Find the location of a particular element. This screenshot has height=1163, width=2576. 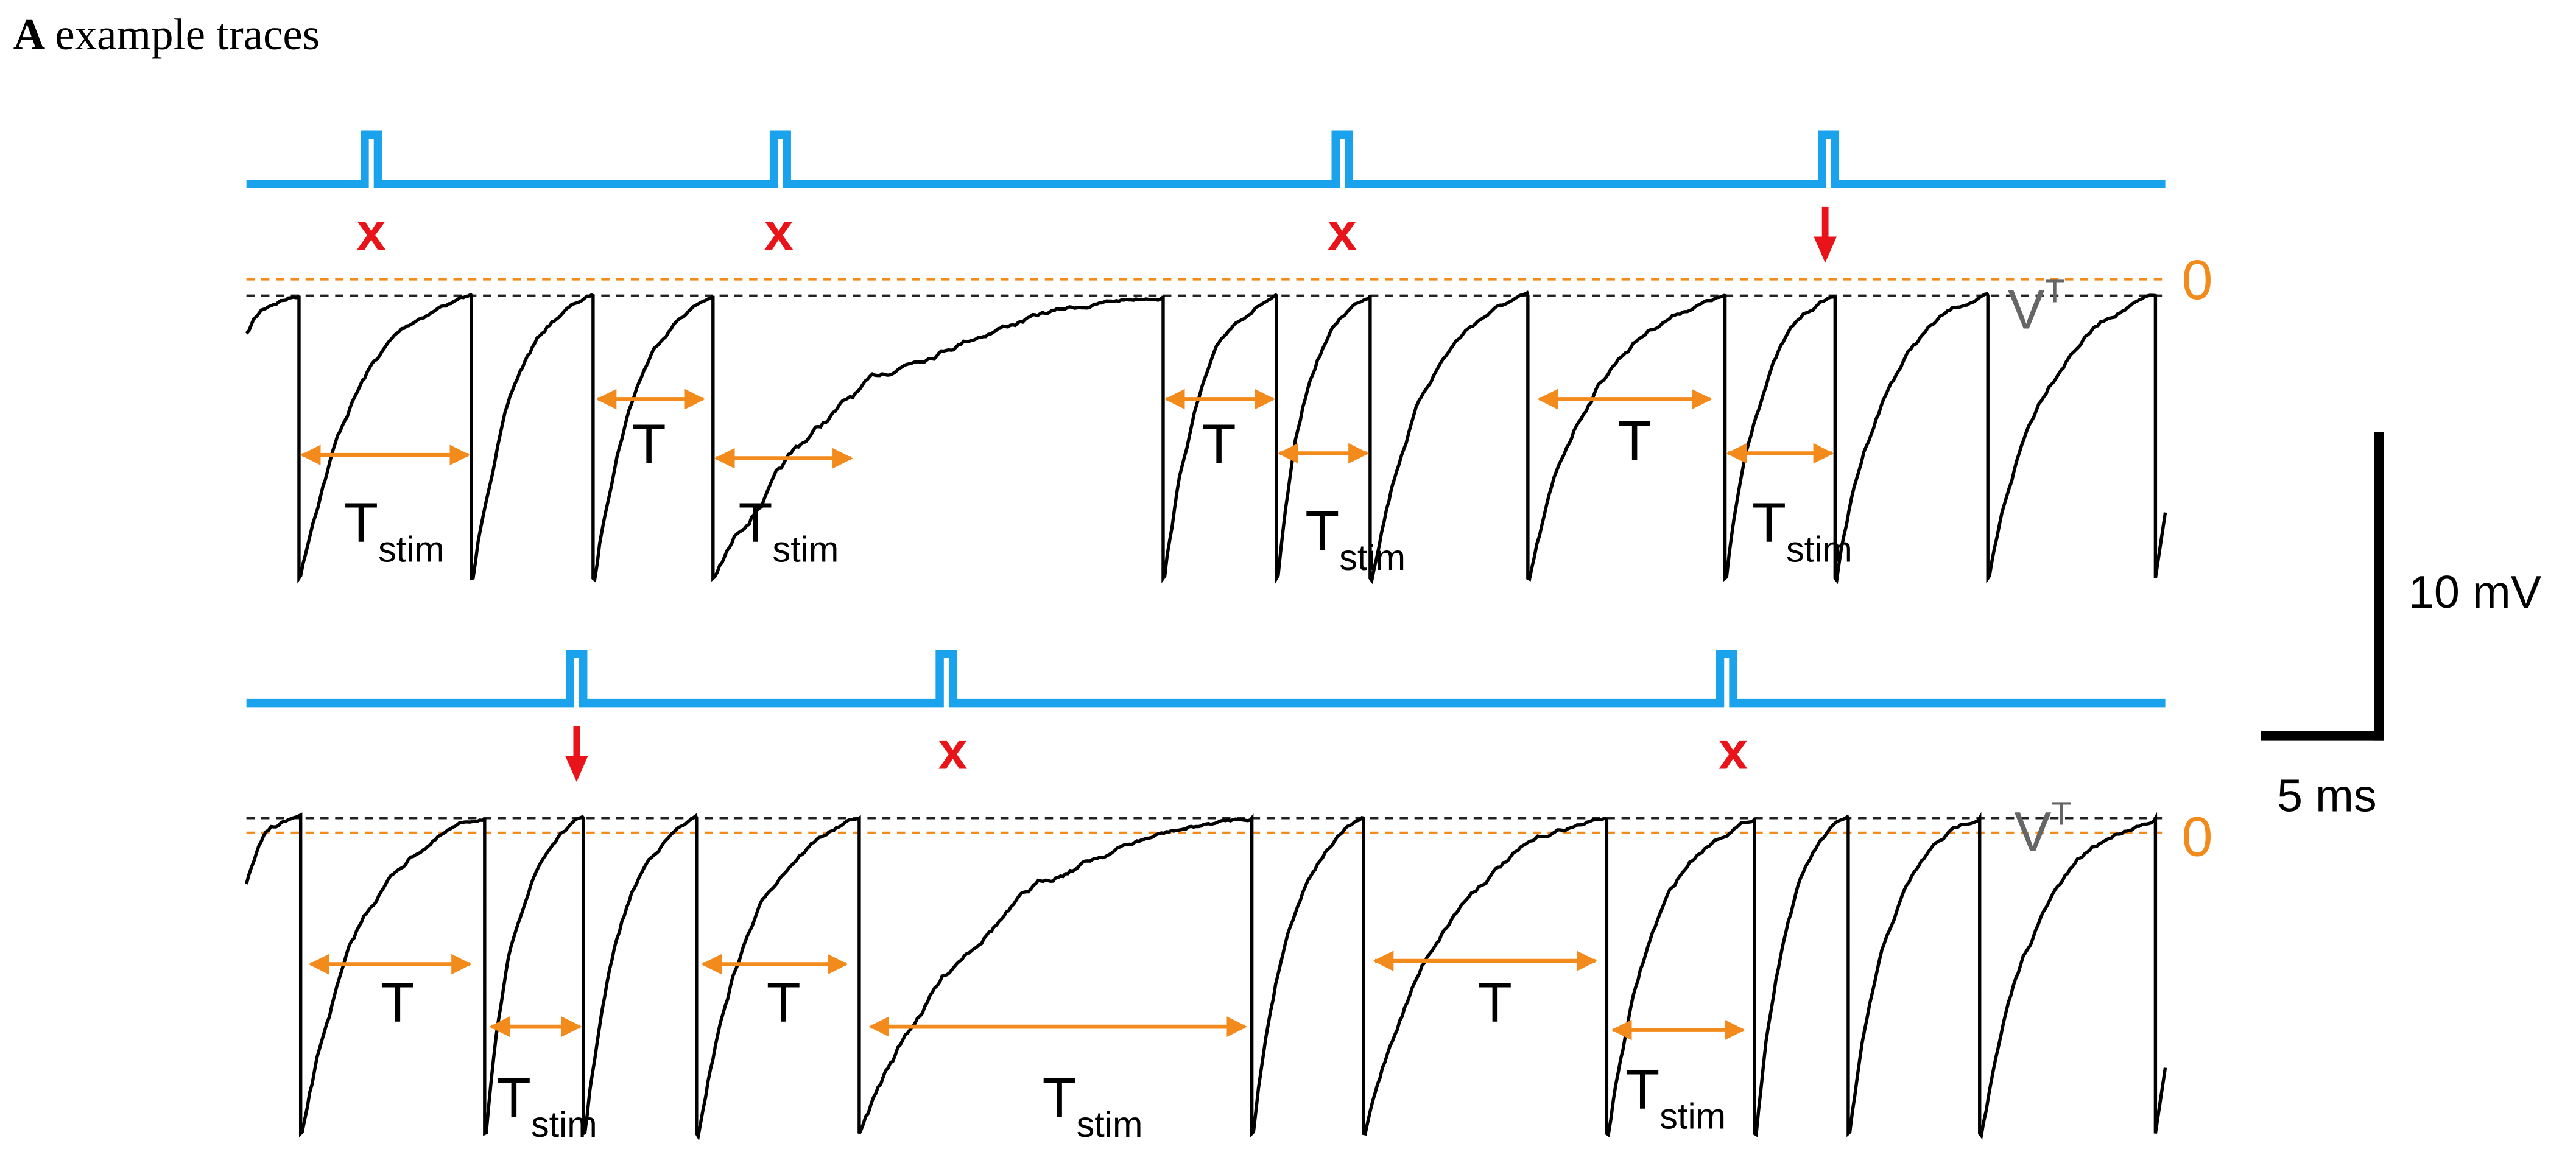

panel-letter: A is located at coordinates (29, 34).